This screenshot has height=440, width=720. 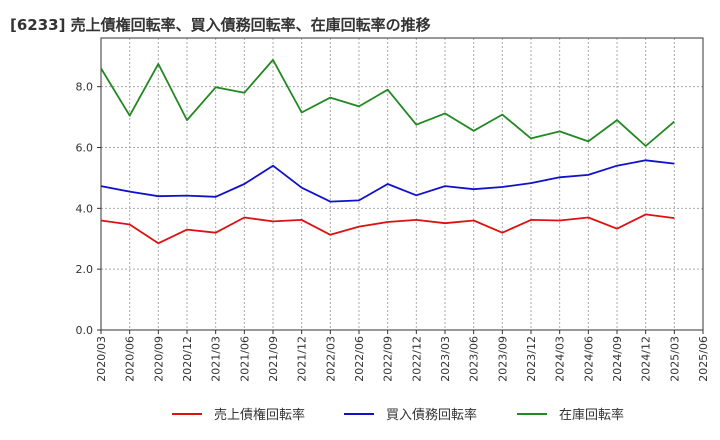 I want to click on y-tick-label: 8.0, so click(x=85, y=87).